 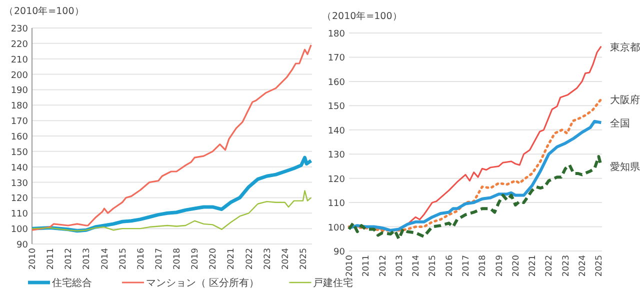 I want to click on y-tick-label: 190, so click(x=19, y=91).